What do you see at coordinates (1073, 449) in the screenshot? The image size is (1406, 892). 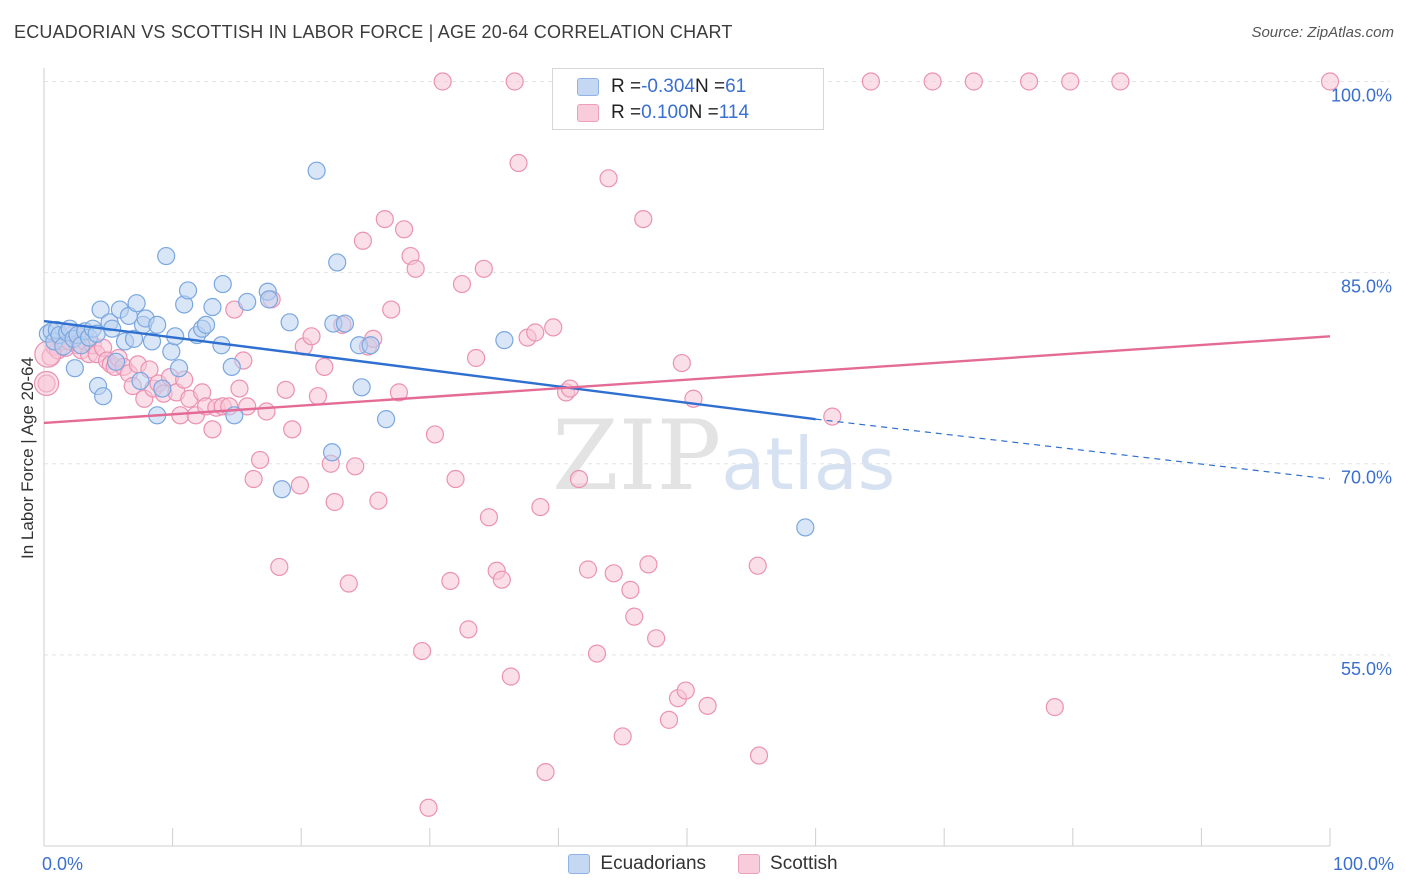 I see `ecuadorian-trend-extension` at bounding box center [1073, 449].